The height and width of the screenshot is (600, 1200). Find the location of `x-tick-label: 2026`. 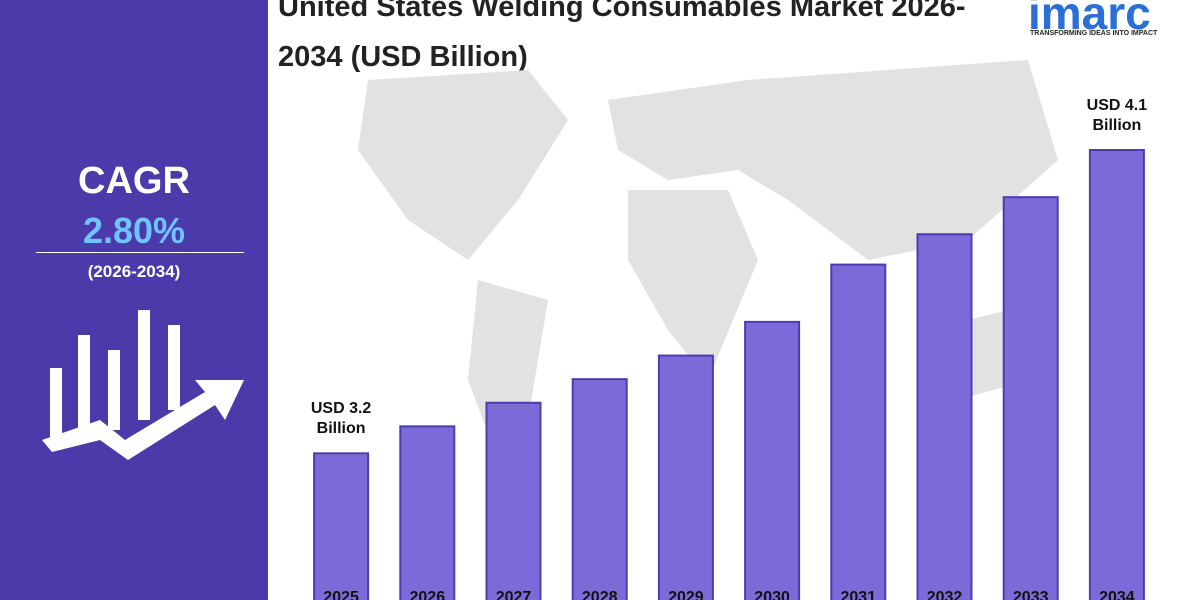

x-tick-label: 2026 is located at coordinates (428, 594).